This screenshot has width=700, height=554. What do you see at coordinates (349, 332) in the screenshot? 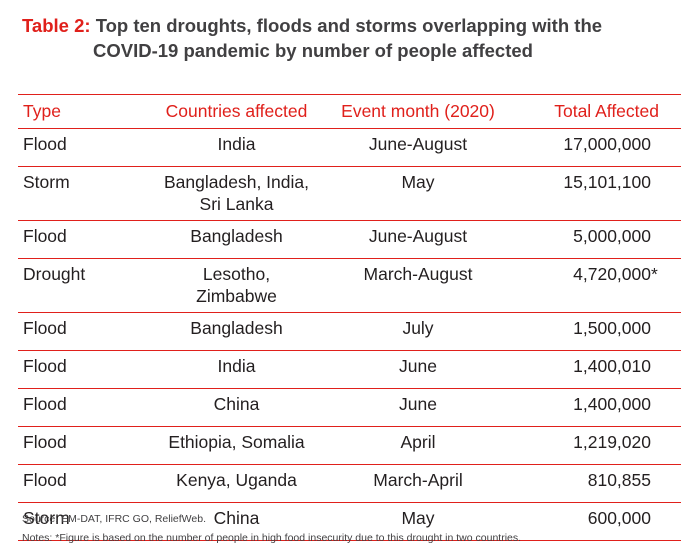
I see `table-row: Flood Bangladesh July 1,500,000` at bounding box center [349, 332].